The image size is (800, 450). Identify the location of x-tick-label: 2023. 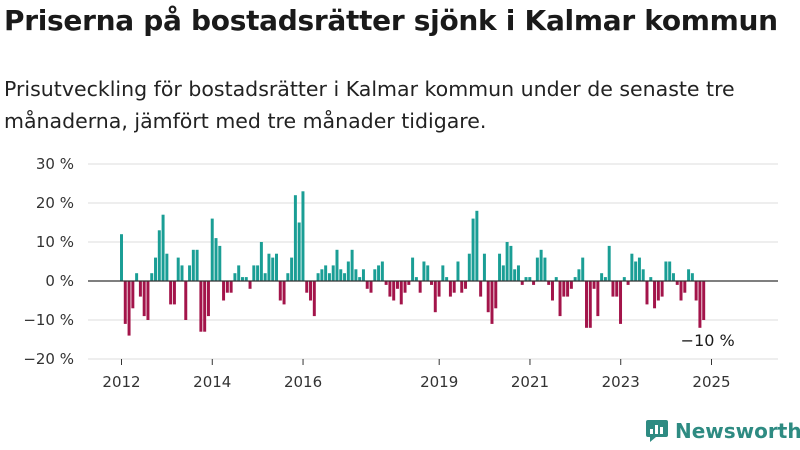
(621, 382).